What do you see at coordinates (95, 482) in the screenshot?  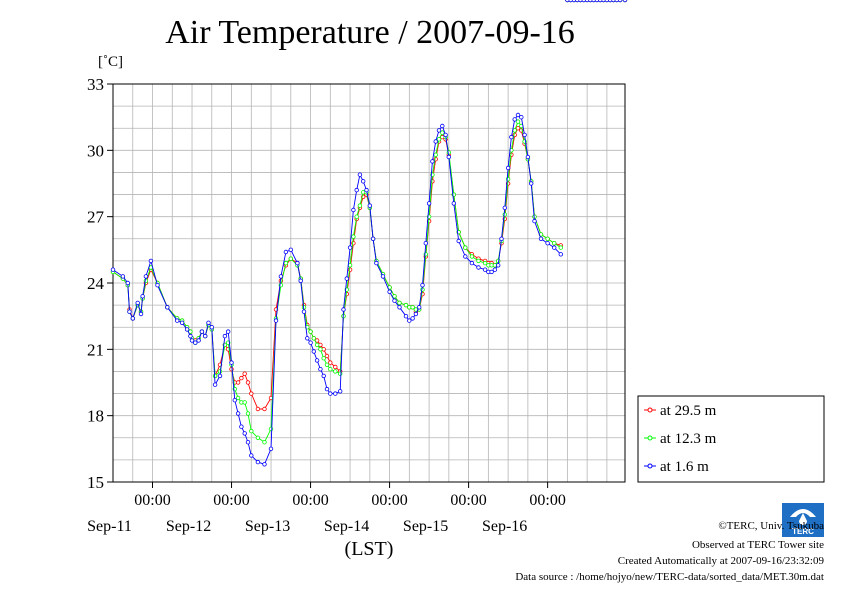 I see `y-tick-label: 15` at bounding box center [95, 482].